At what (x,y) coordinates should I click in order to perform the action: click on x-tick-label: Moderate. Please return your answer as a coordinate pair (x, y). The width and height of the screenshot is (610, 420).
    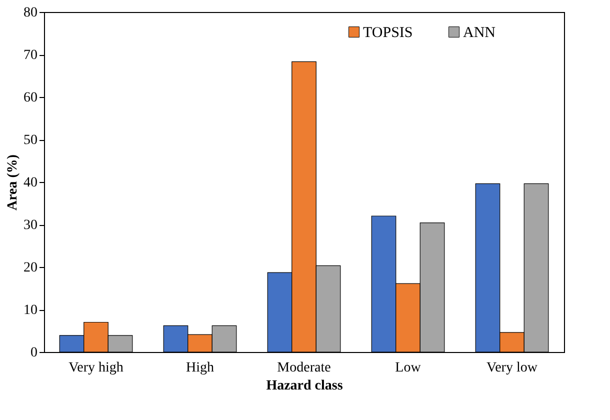
    Looking at the image, I should click on (304, 368).